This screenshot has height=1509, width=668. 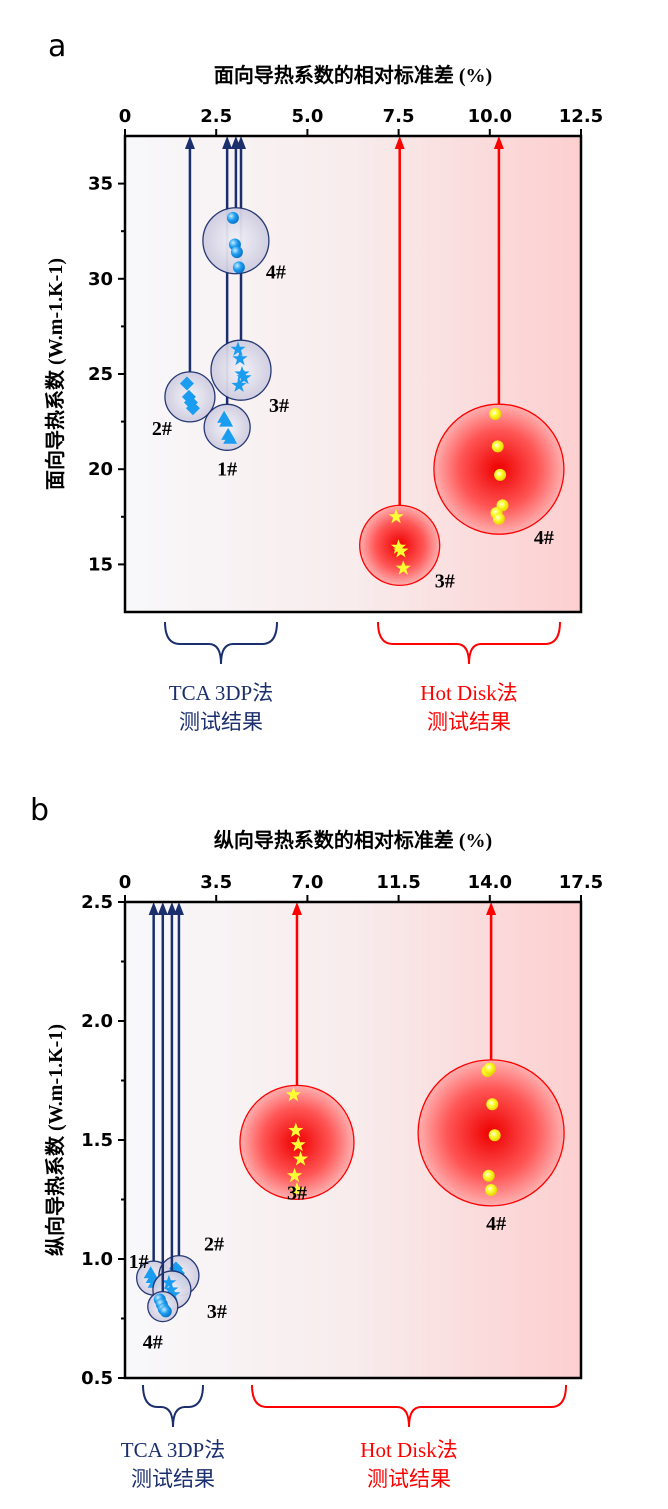 I want to click on y-tick-label: 25, so click(x=100, y=374).